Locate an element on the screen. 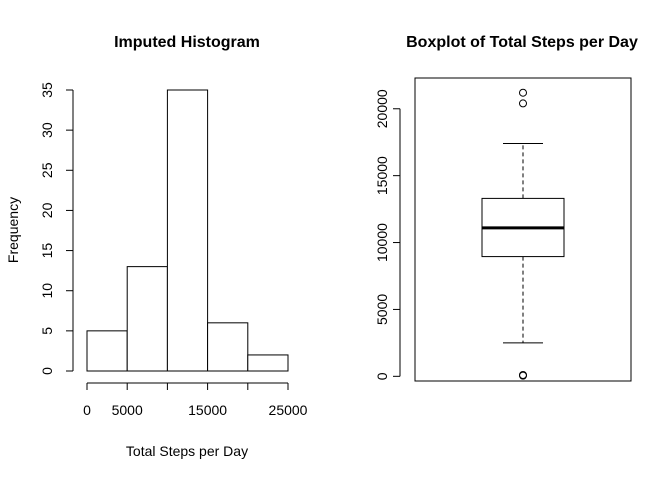  histogram-y-tick-label: 10 is located at coordinates (47, 291).